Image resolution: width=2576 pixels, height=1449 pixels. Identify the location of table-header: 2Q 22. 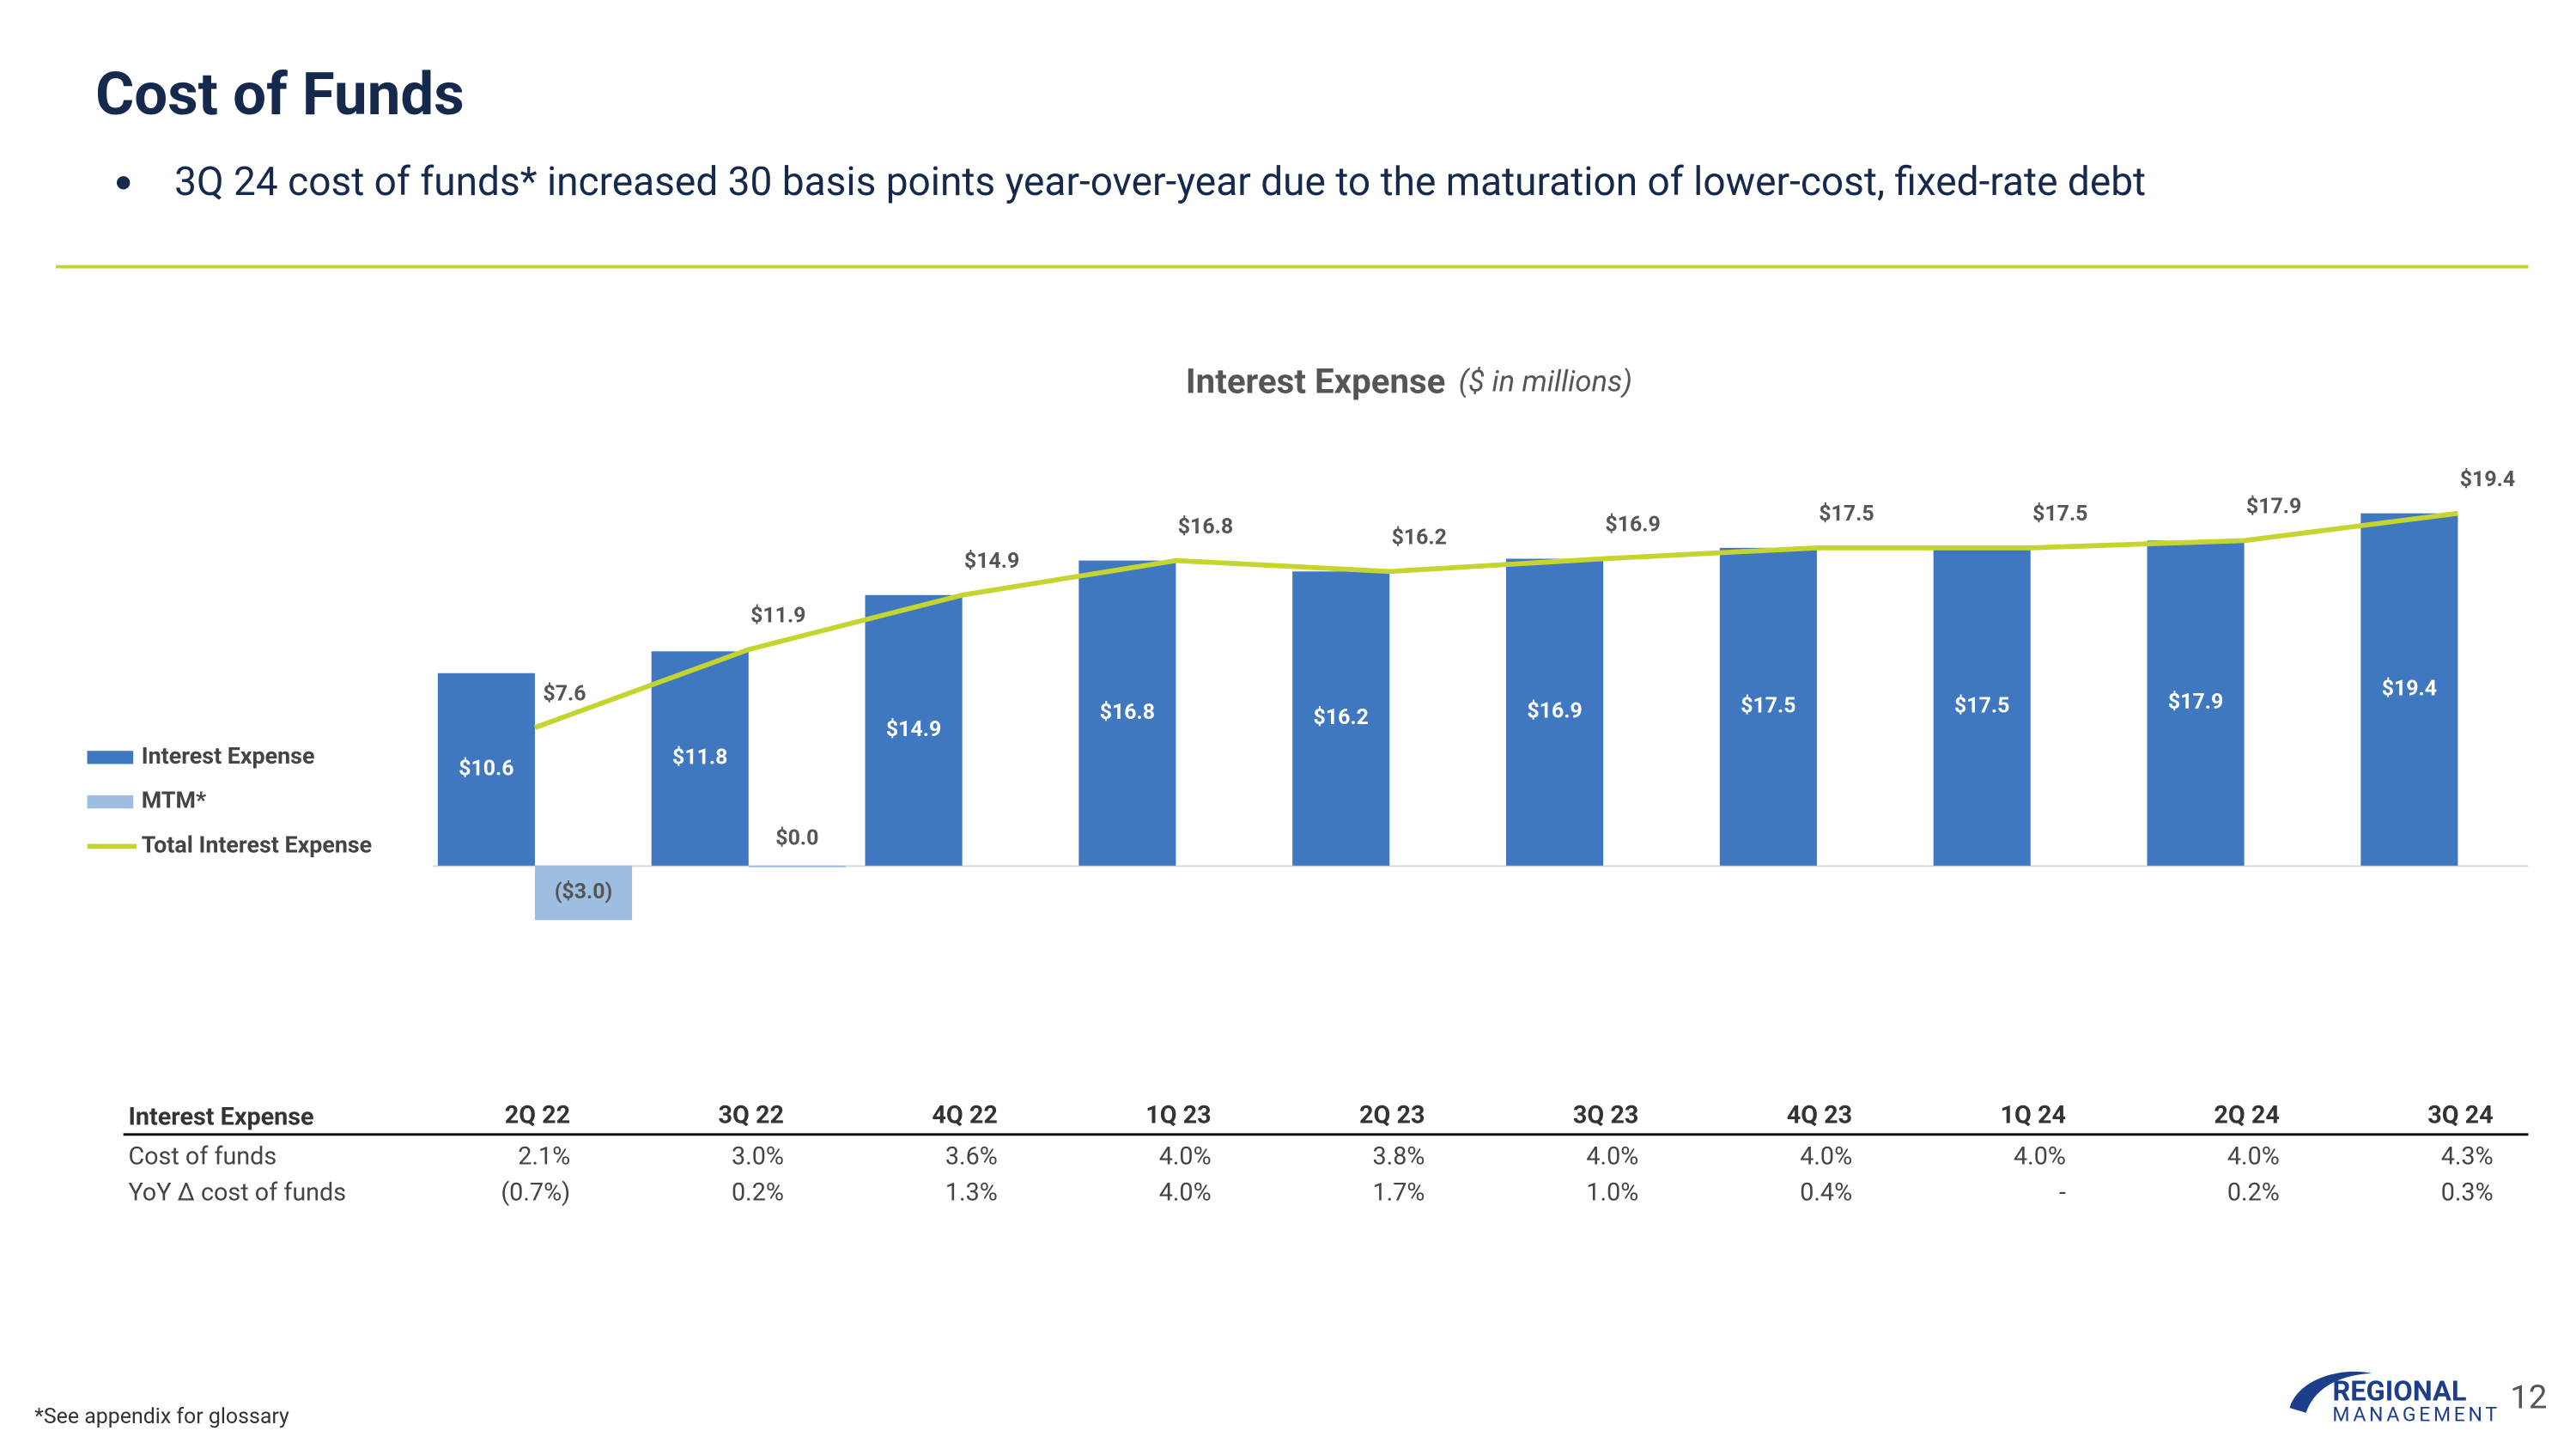
(537, 1114).